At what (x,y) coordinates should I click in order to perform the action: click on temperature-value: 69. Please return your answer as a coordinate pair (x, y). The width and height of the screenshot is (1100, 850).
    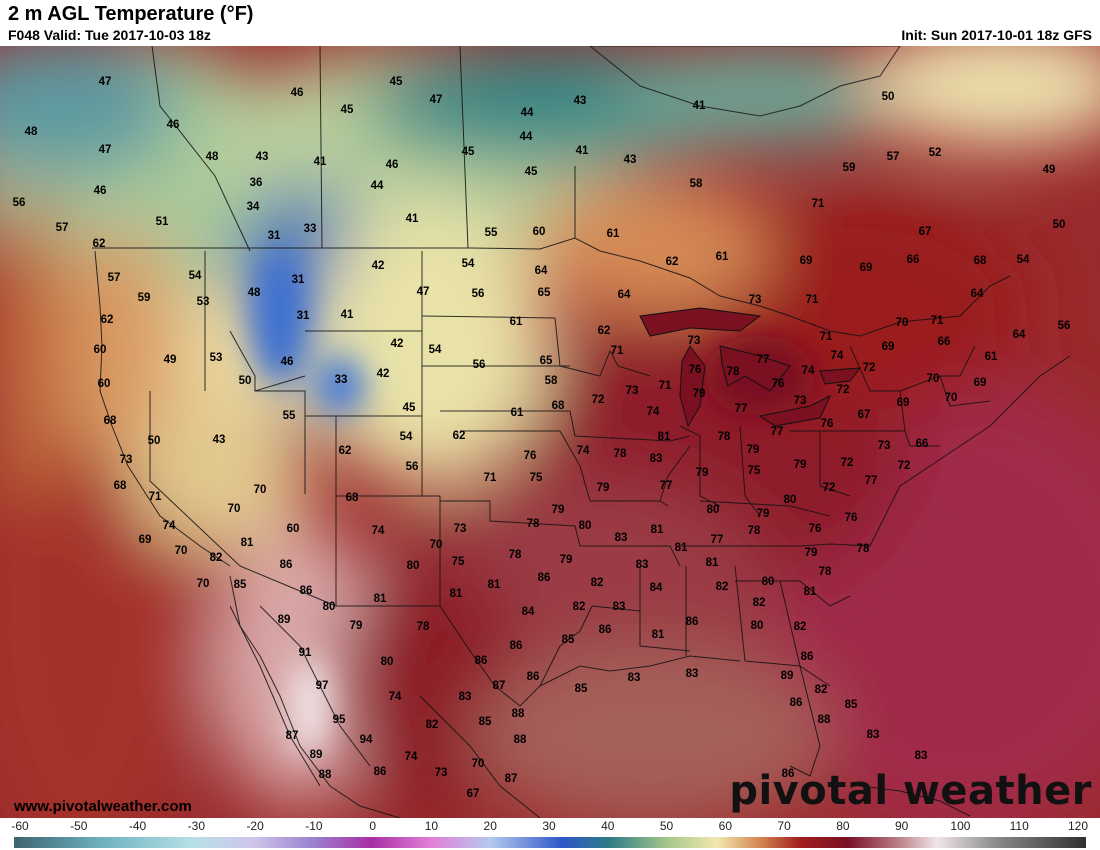
    Looking at the image, I should click on (145, 540).